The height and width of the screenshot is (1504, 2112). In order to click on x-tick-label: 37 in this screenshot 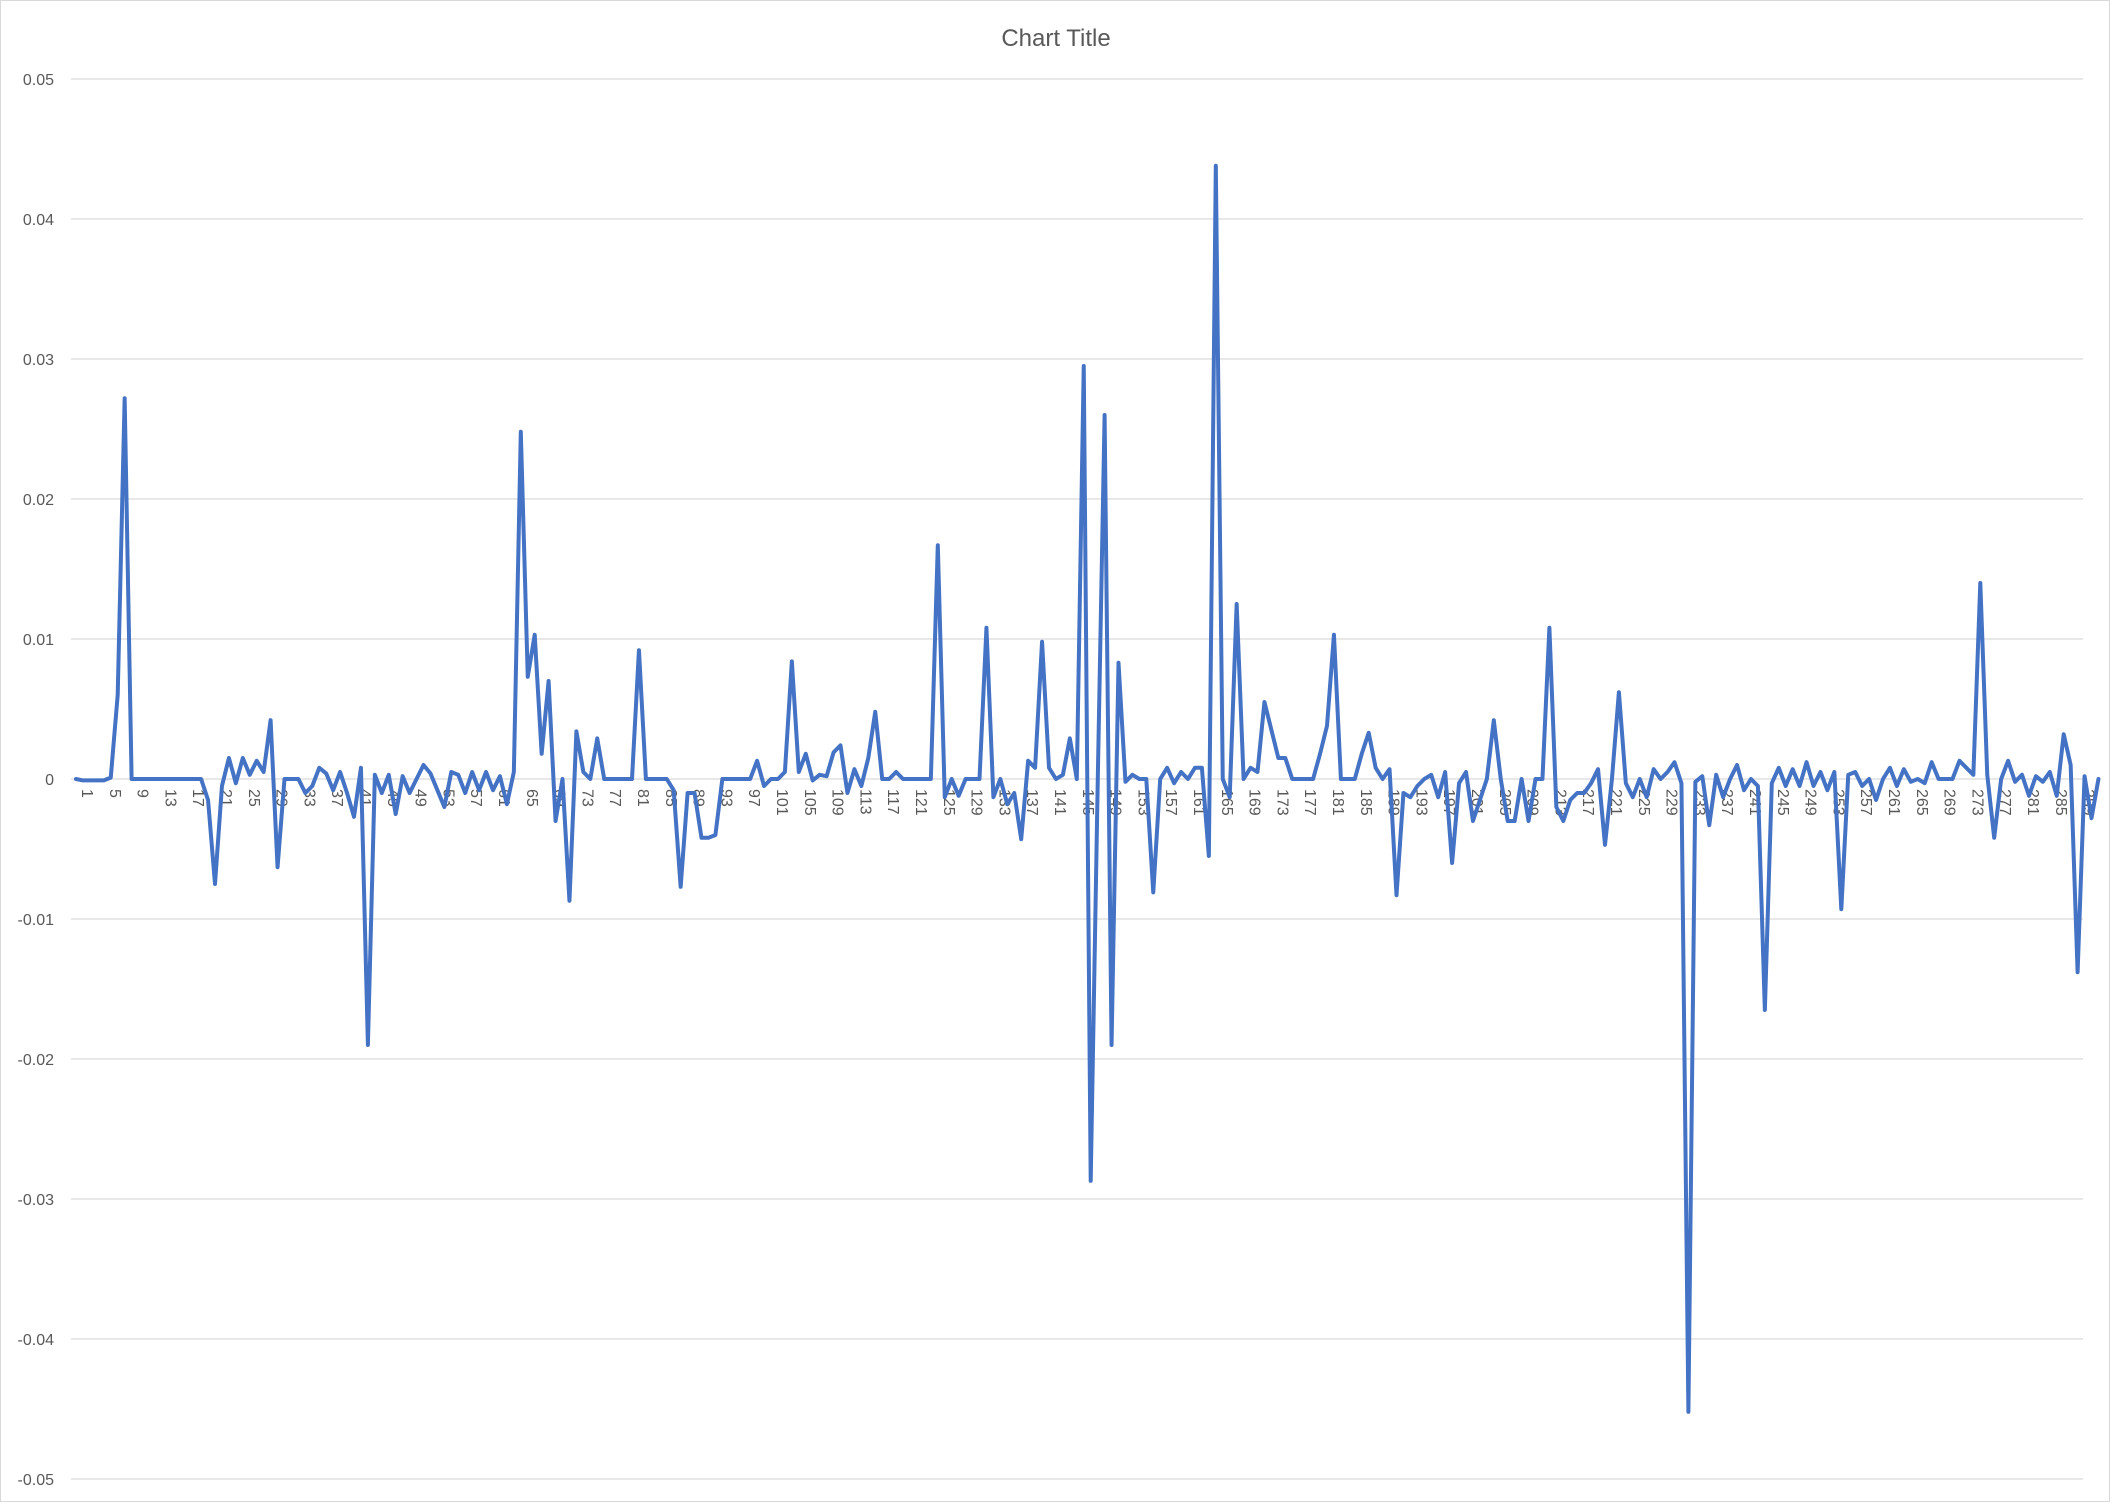, I will do `click(336, 798)`.